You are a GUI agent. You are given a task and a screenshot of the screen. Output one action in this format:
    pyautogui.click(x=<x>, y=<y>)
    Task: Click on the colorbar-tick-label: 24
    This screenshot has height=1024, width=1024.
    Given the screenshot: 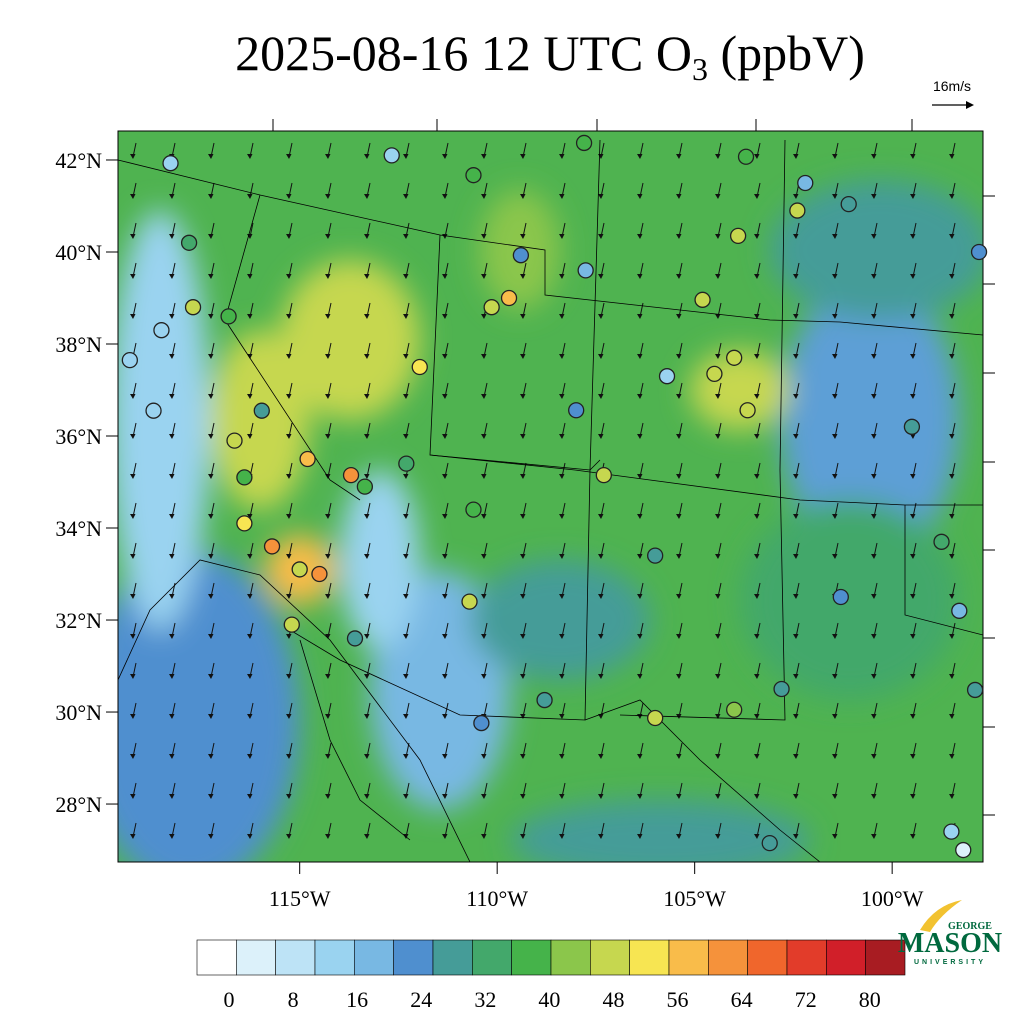 What is the action you would take?
    pyautogui.click(x=421, y=999)
    